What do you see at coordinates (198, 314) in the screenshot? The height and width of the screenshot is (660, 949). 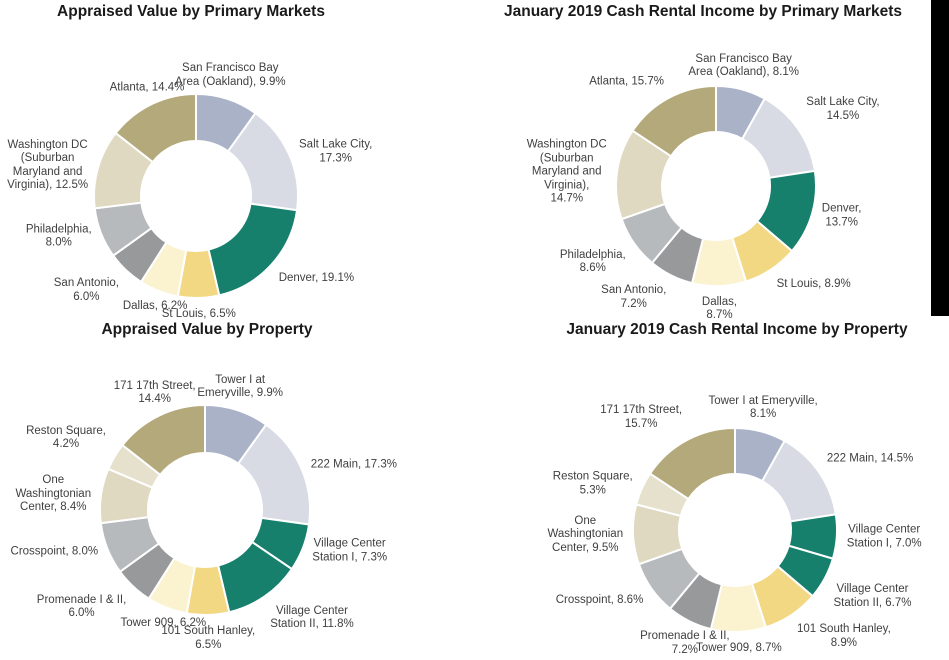 I see `slice-label: St Louis, 6.5%` at bounding box center [198, 314].